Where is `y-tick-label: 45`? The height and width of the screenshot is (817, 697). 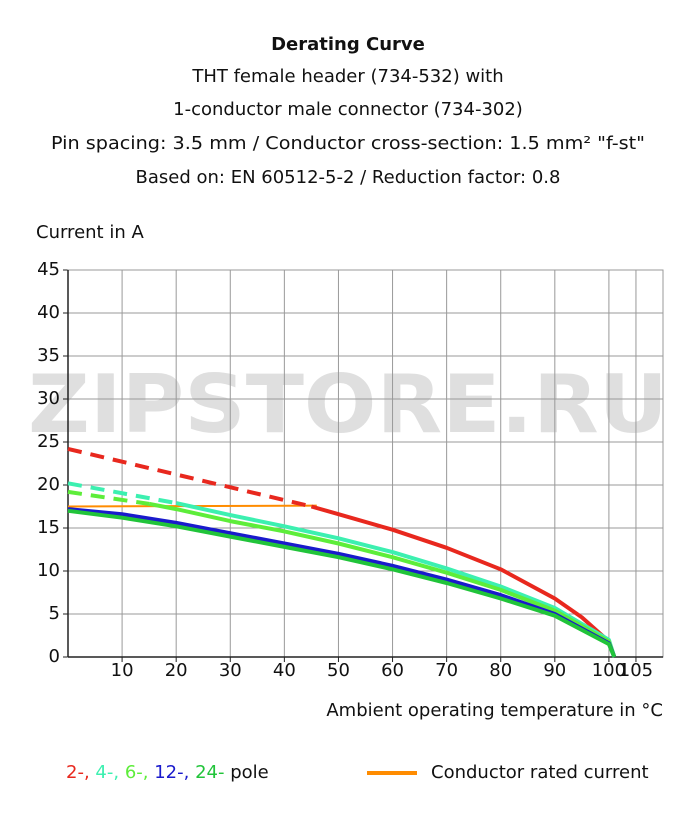
y-tick-label: 45 is located at coordinates (48, 269).